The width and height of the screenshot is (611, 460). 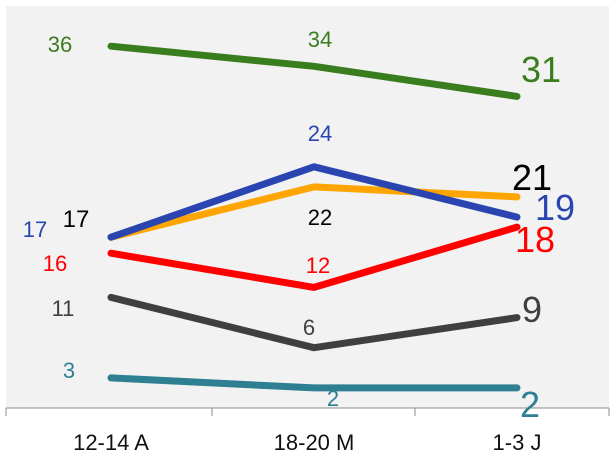 I want to click on x-tick-label: 12-14 A, so click(x=111, y=442).